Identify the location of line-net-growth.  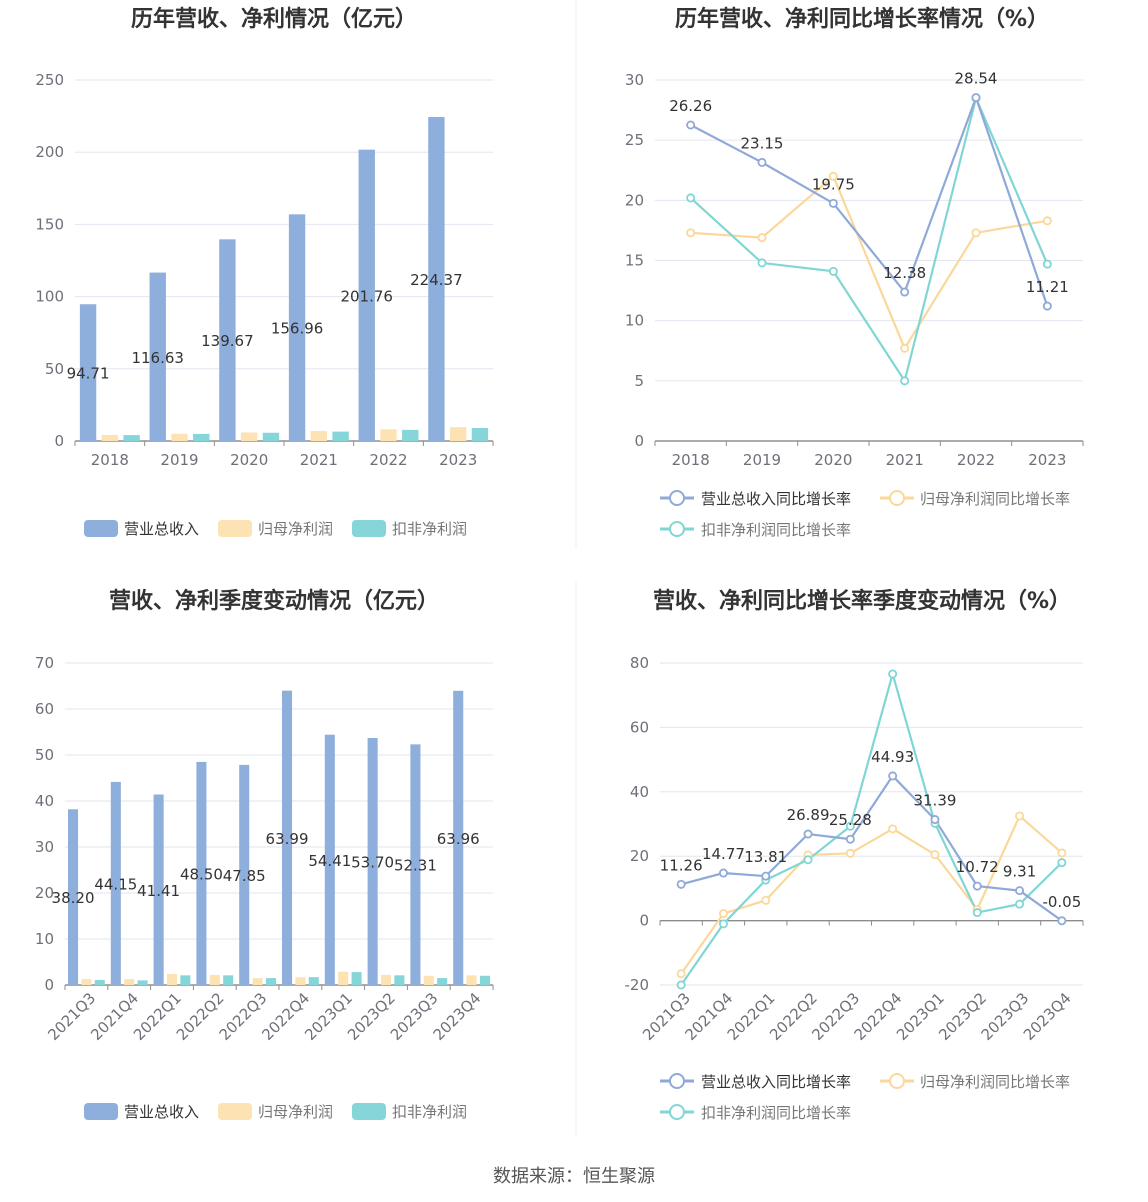
(869, 262).